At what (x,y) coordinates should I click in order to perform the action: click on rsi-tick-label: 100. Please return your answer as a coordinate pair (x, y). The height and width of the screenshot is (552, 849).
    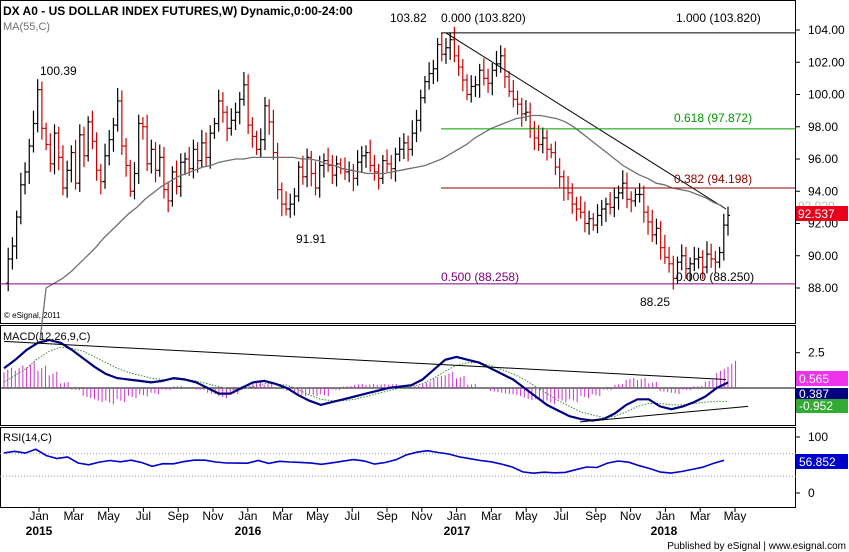
    Looking at the image, I should click on (818, 437).